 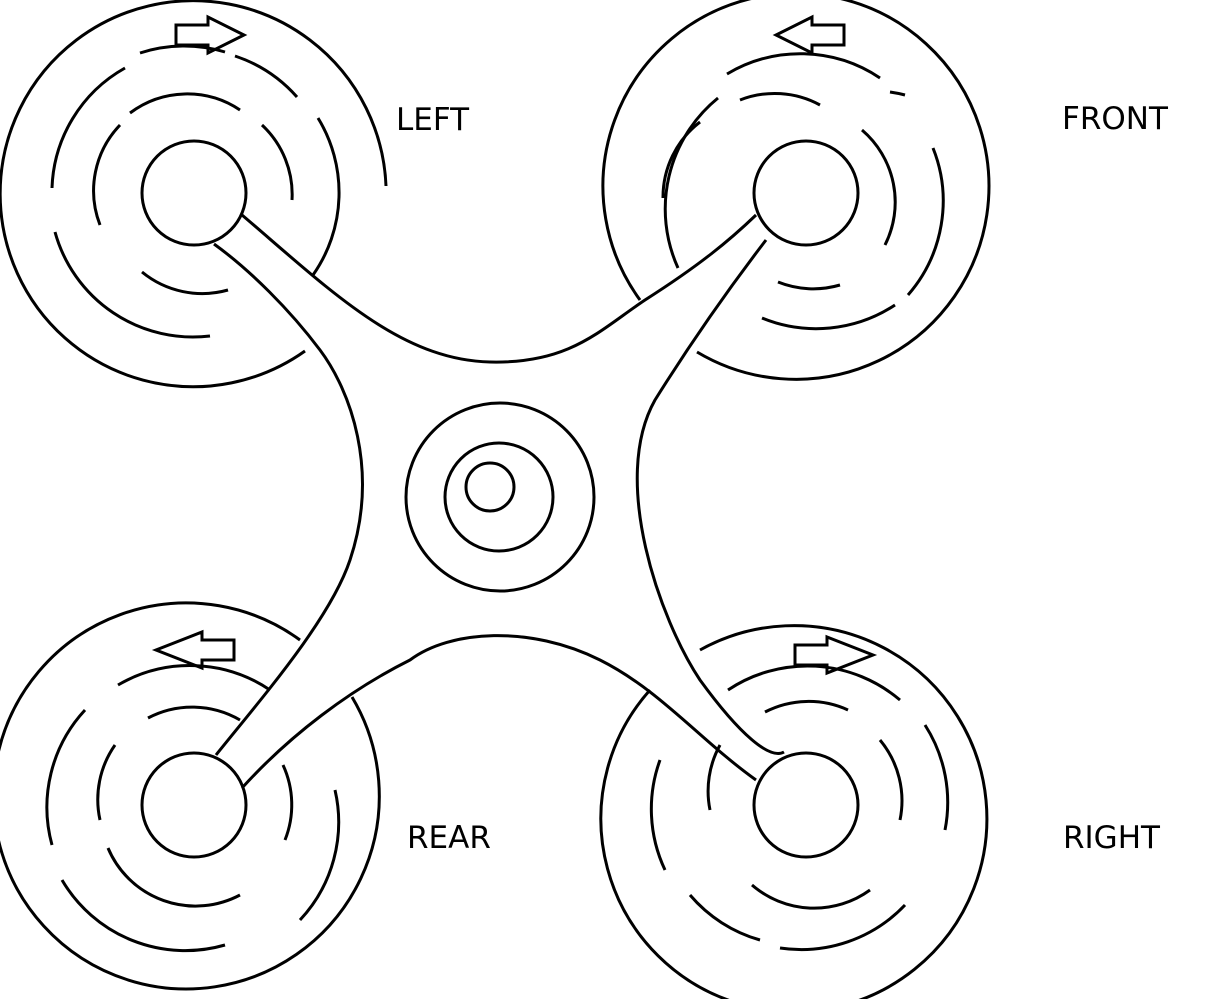 I want to click on central-body-outer, so click(x=500, y=497).